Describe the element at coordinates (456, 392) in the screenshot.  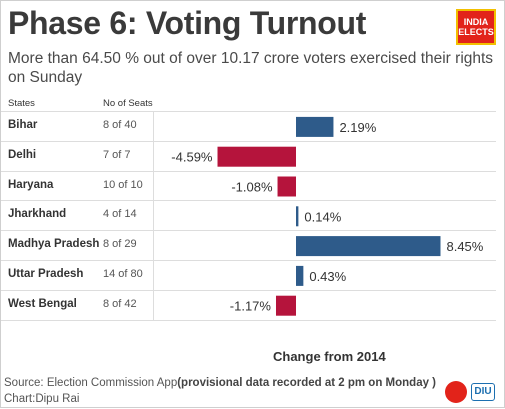
I see `brand-logo-icon` at that location.